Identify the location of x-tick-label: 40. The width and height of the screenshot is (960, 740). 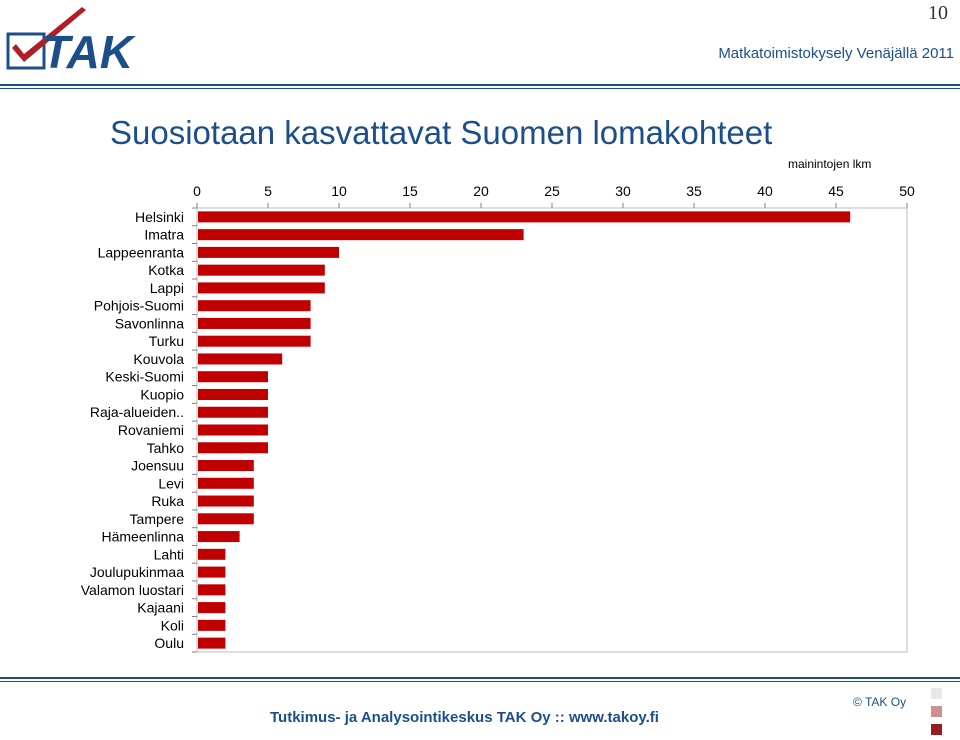
(765, 191).